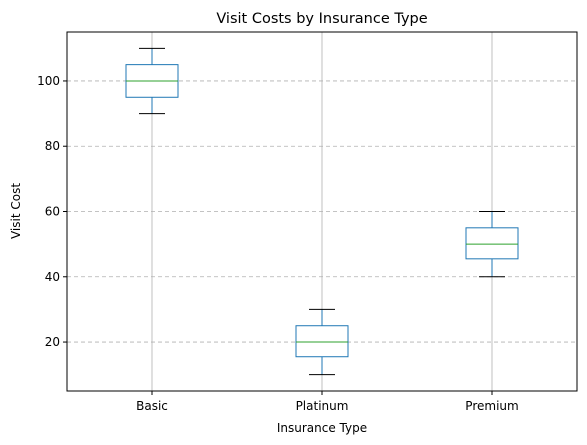 The width and height of the screenshot is (587, 445). Describe the element at coordinates (322, 406) in the screenshot. I see `x-tick-label: Platinum` at that location.